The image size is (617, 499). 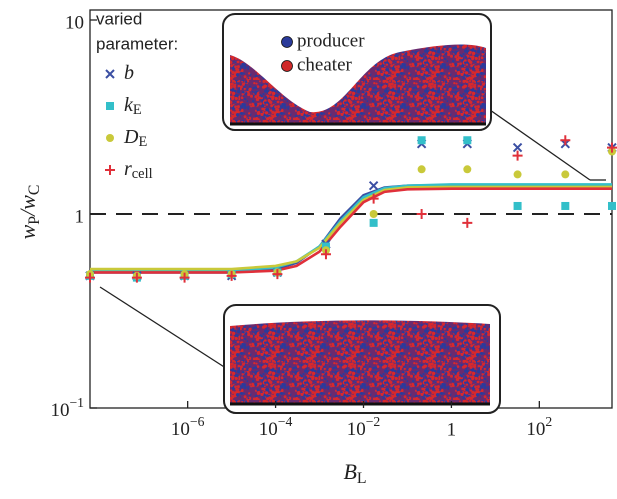 What do you see at coordinates (80, 216) in the screenshot?
I see `y-tick-label: 1` at bounding box center [80, 216].